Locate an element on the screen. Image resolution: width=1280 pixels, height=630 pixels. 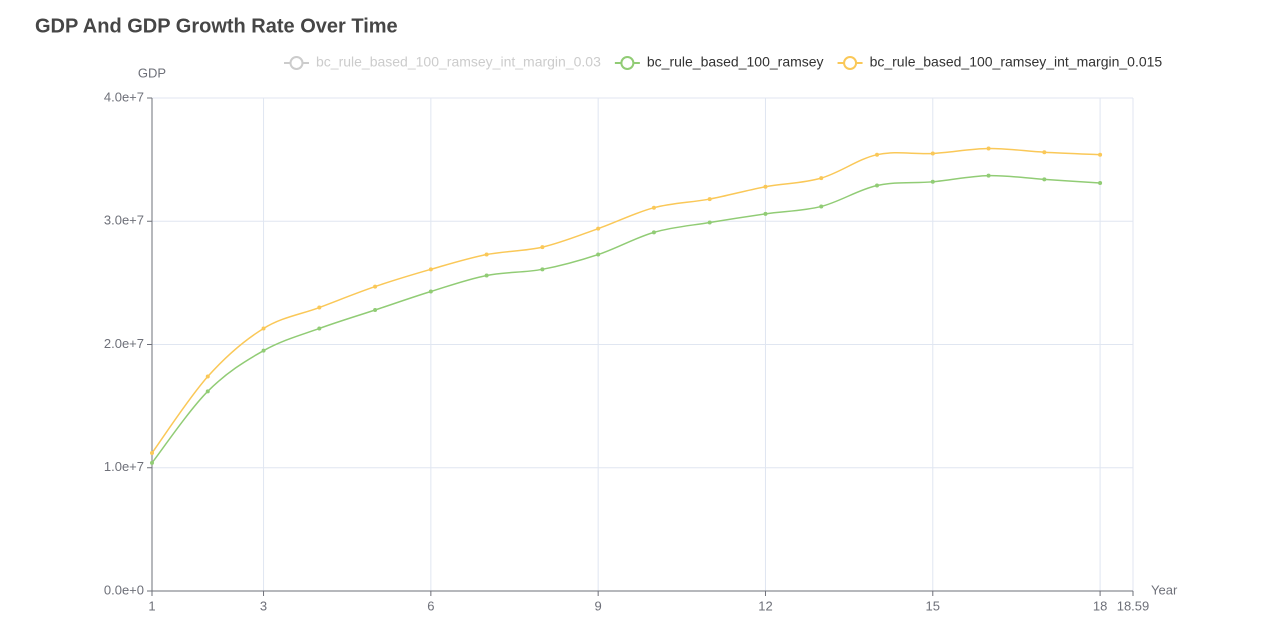
x-tick-label: 15 is located at coordinates (933, 605).